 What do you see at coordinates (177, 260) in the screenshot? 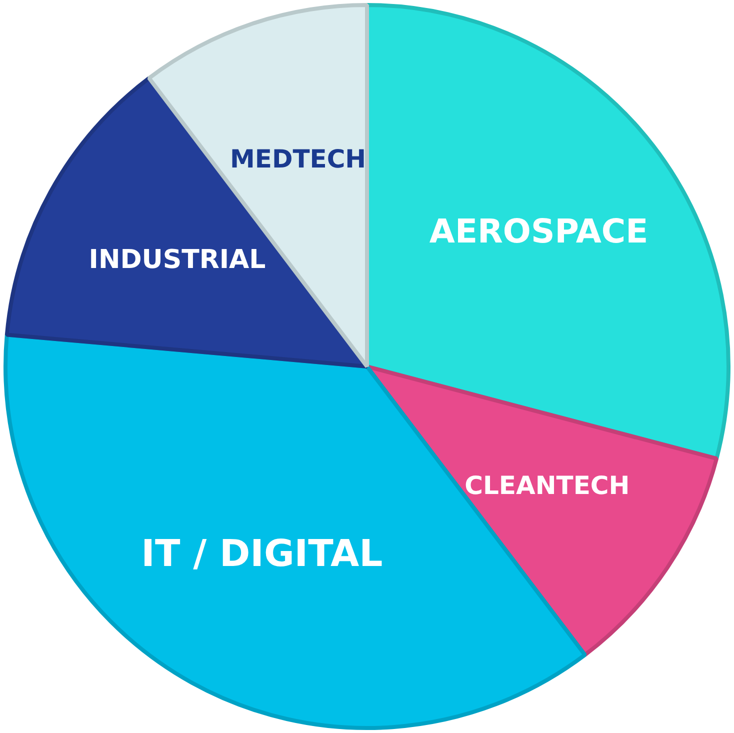
I see `slice-label: INDUSTRIAL` at bounding box center [177, 260].